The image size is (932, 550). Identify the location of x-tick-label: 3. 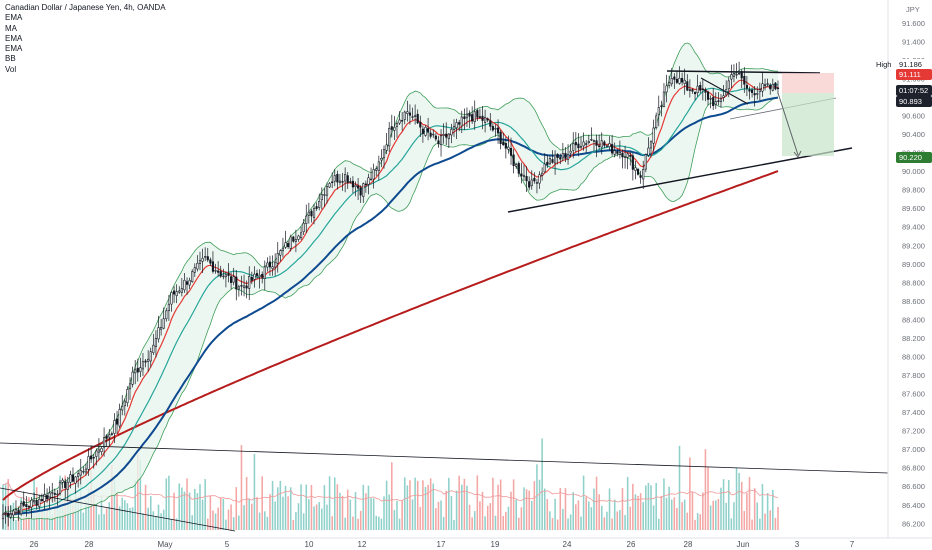
(797, 544).